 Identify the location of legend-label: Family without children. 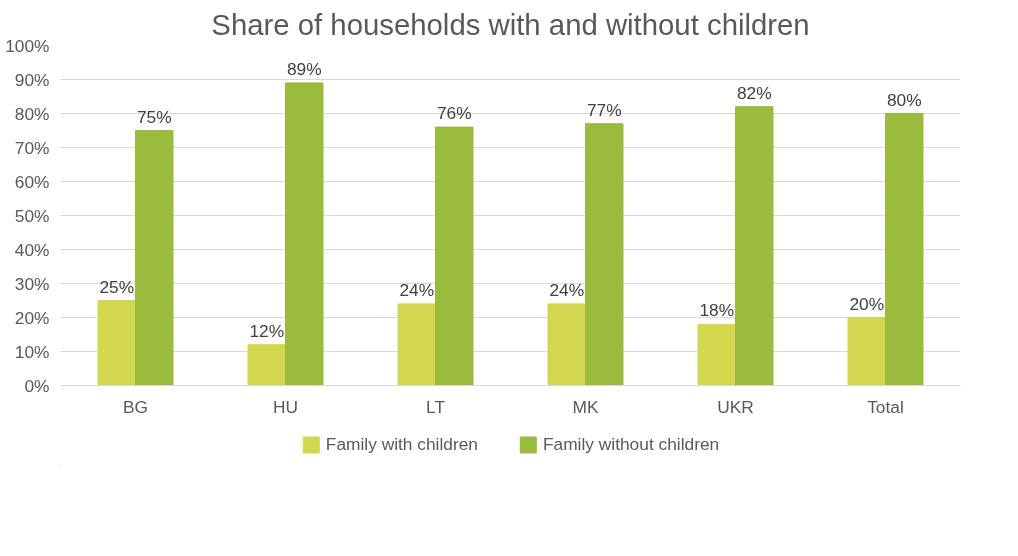
(631, 444).